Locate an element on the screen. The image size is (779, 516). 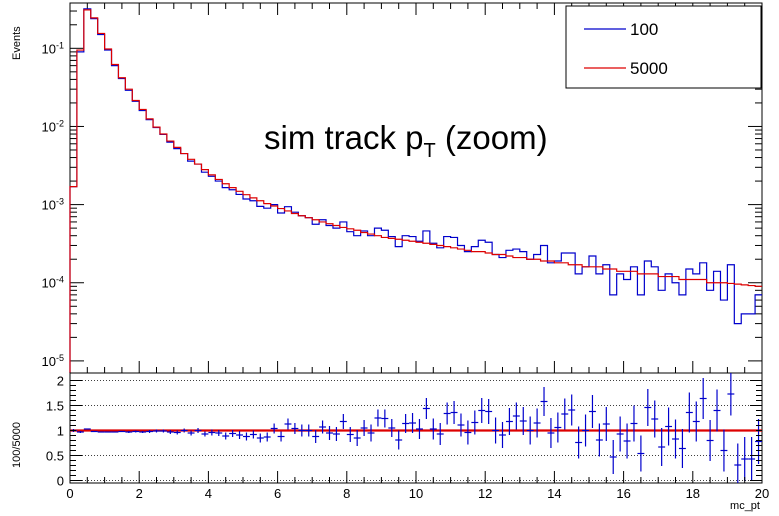
x-tick-label: 20 is located at coordinates (762, 493).